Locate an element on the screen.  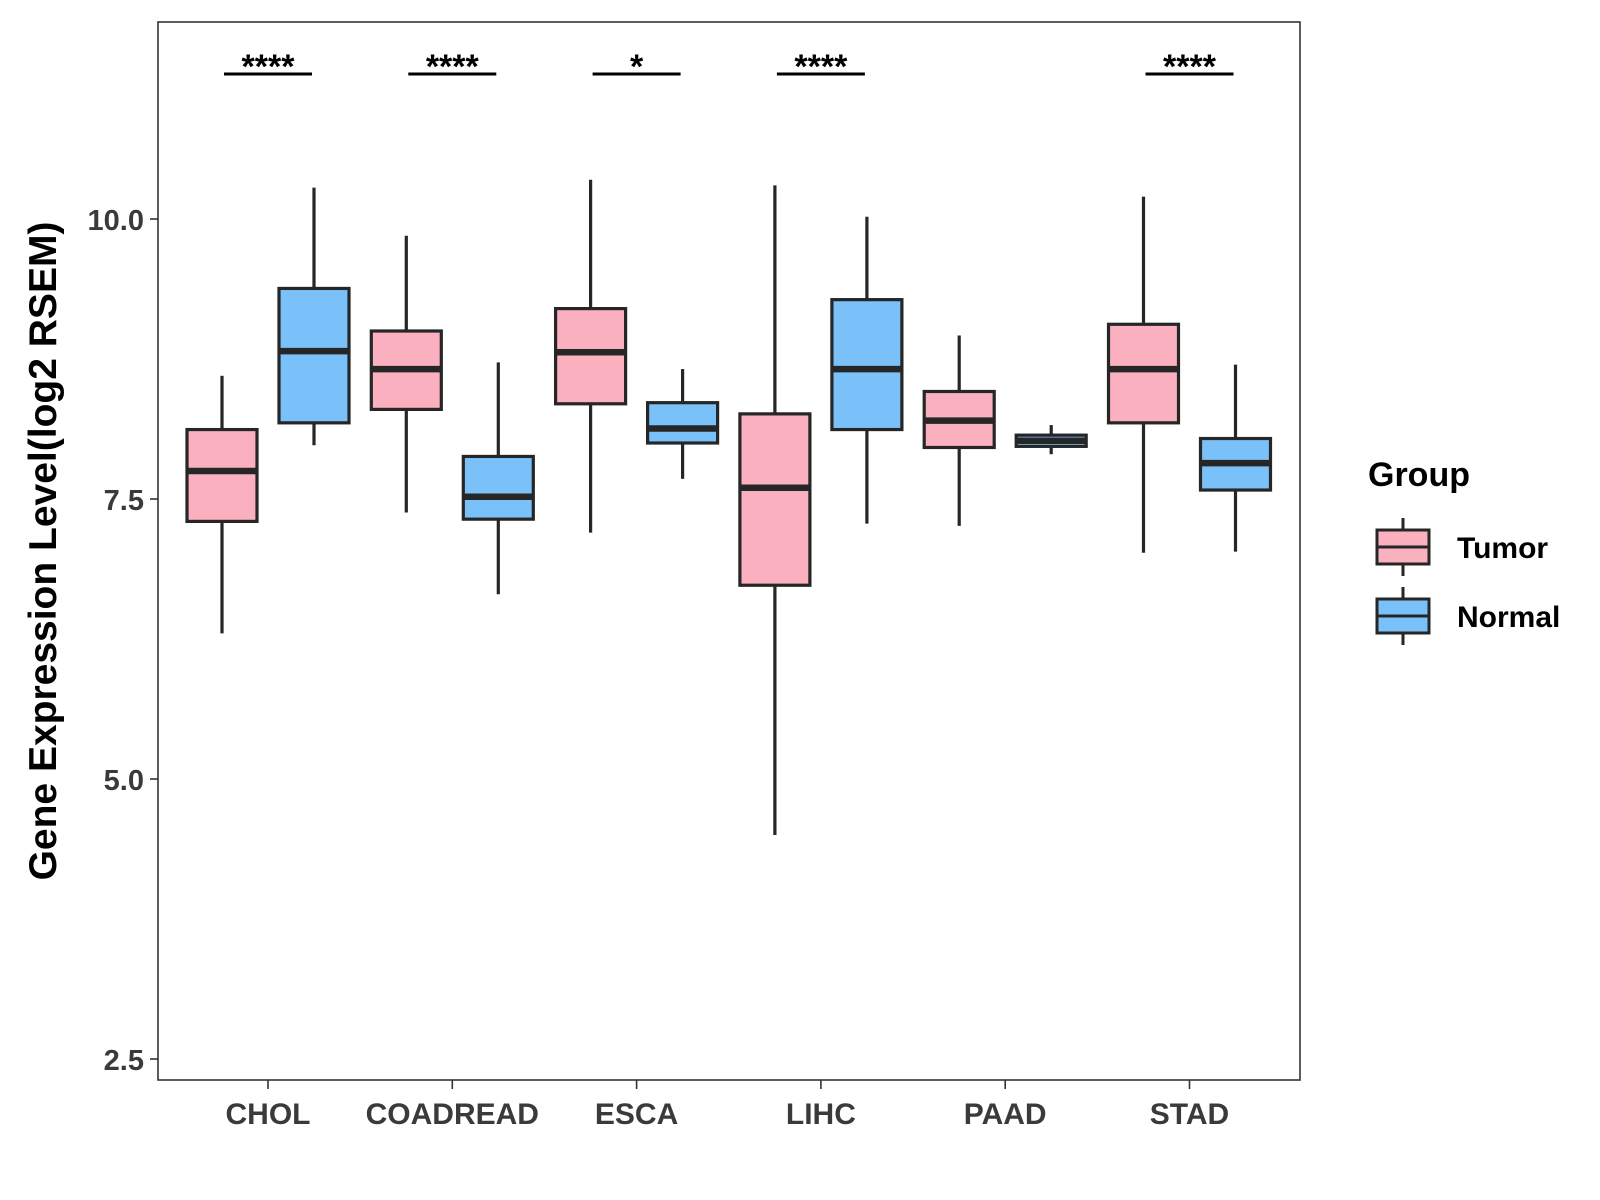
legend: Group Tumor Normal is located at coordinates (1464, 550).